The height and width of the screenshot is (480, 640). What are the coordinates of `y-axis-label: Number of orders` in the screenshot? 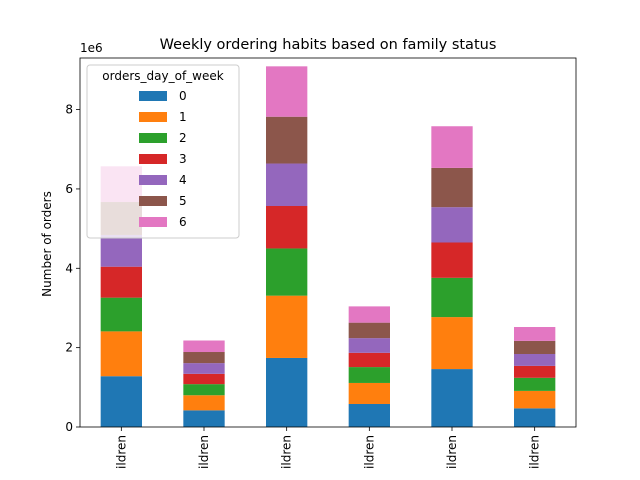 It's located at (47, 244).